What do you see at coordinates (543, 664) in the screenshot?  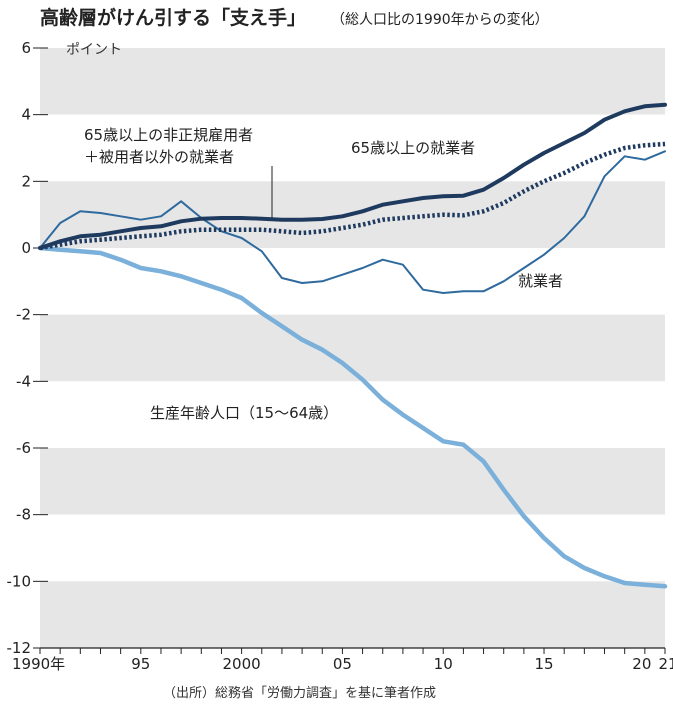 I see `x-tick-label: 15` at bounding box center [543, 664].